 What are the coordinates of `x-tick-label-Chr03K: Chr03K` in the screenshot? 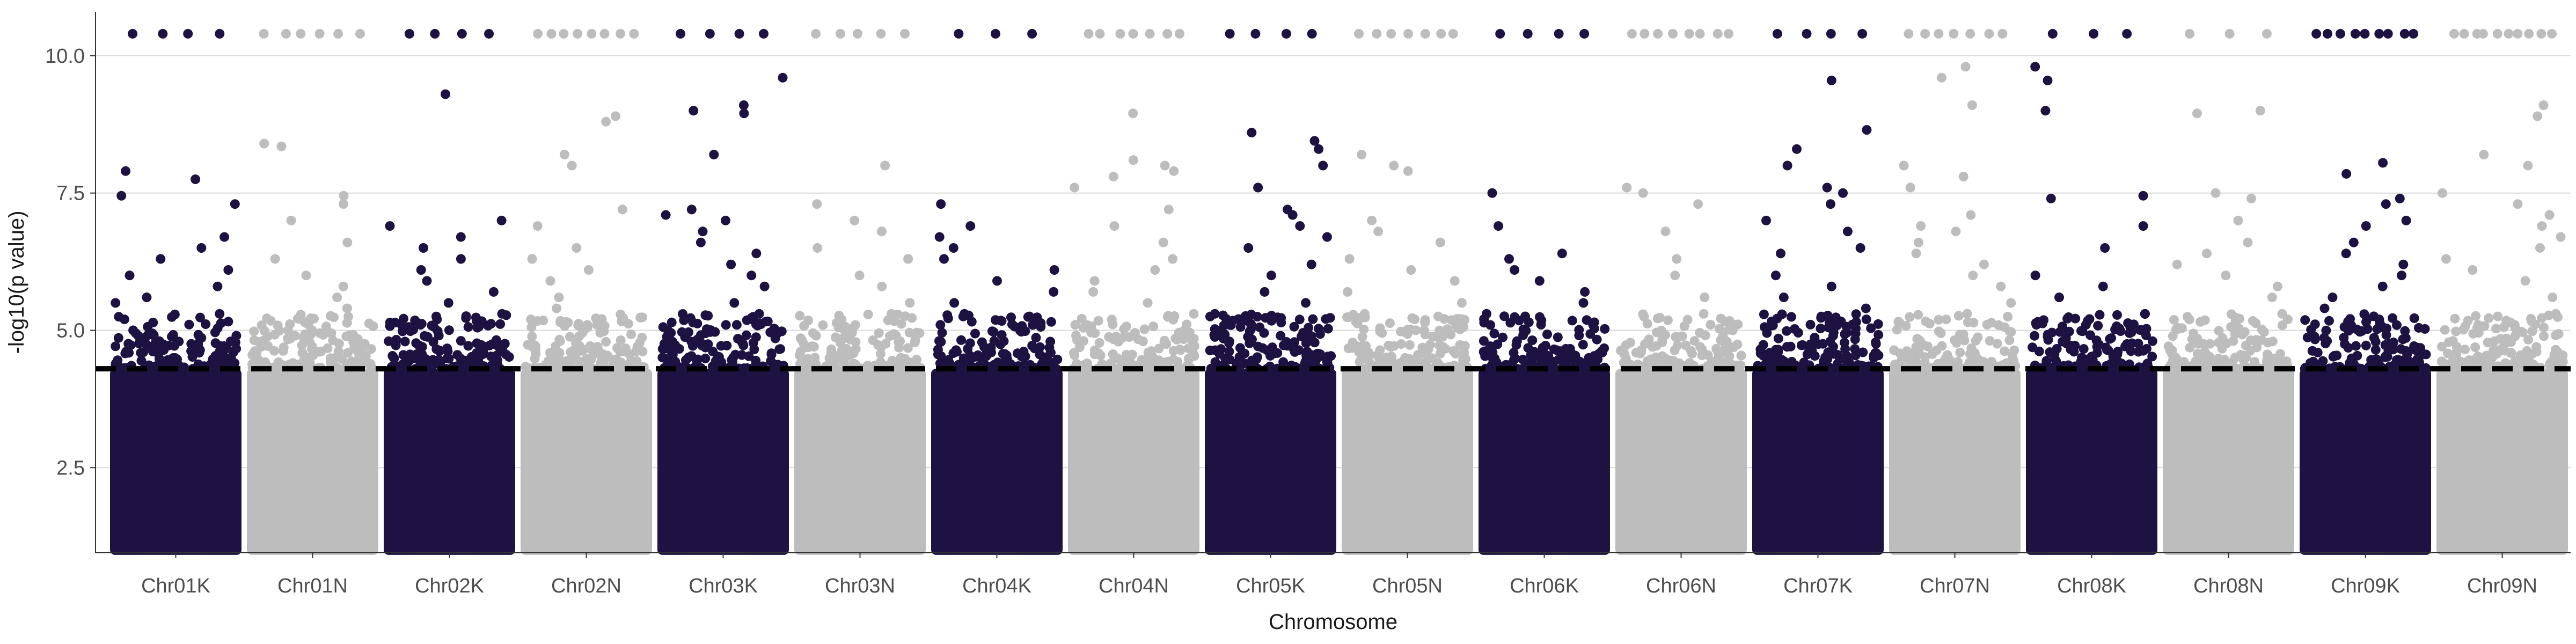 It's located at (723, 586).